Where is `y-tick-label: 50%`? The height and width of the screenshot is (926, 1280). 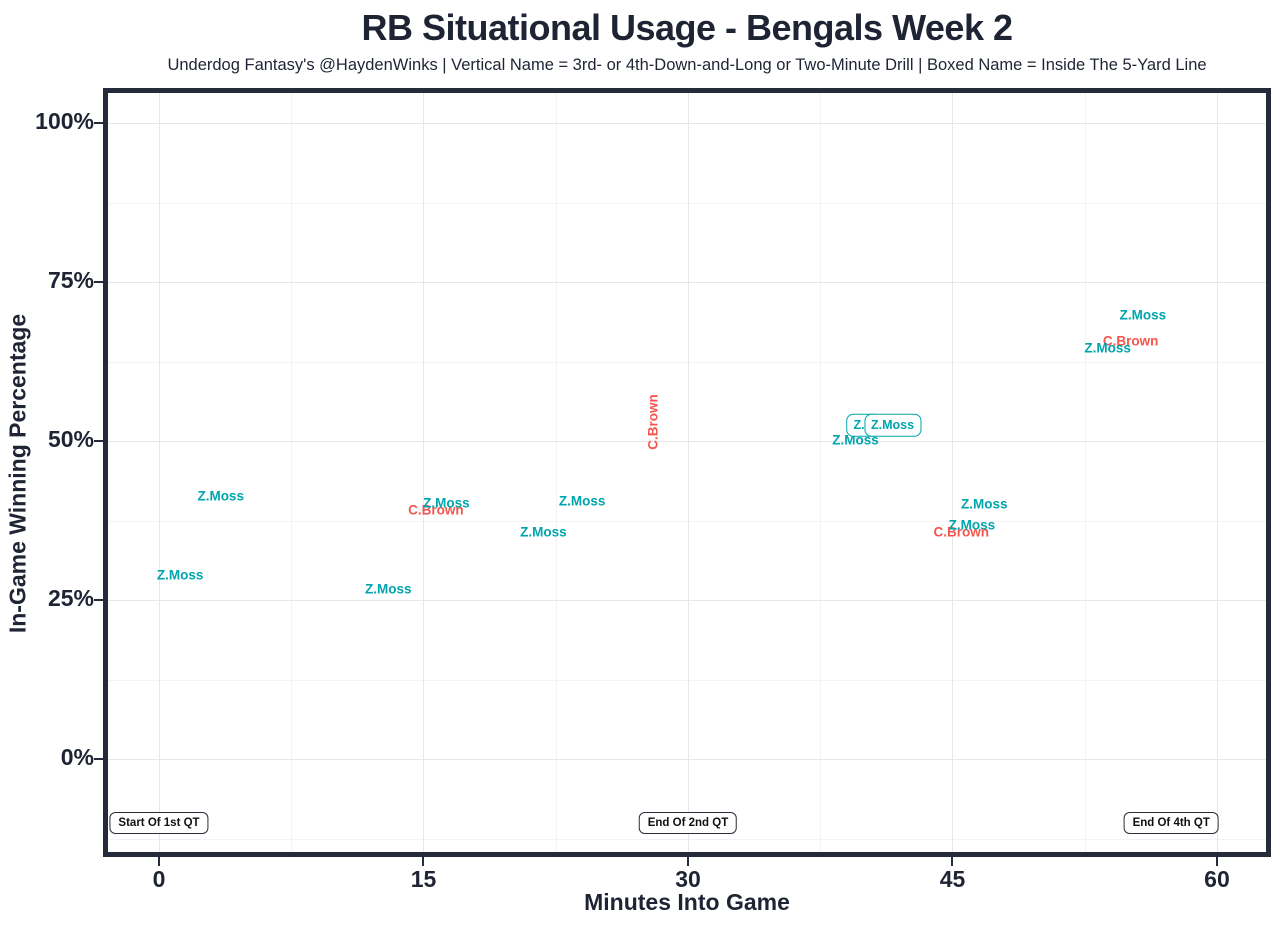
y-tick-label: 50% is located at coordinates (70, 439).